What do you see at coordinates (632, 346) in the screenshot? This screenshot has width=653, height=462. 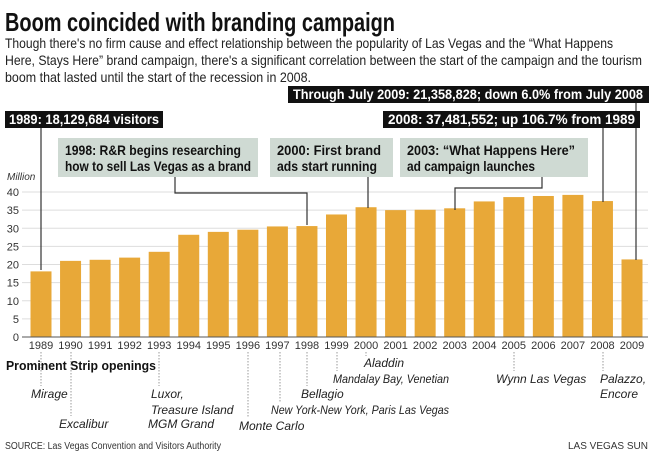 I see `x-tick-label: 2009` at bounding box center [632, 346].